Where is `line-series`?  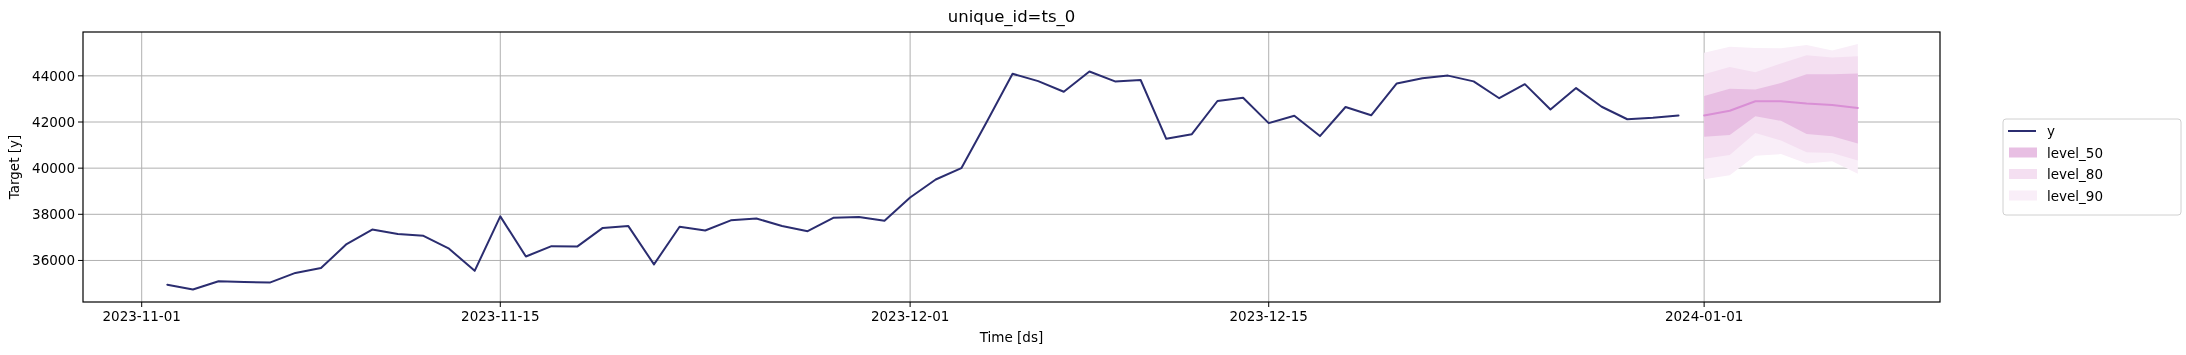 line-series is located at coordinates (1781, 108).